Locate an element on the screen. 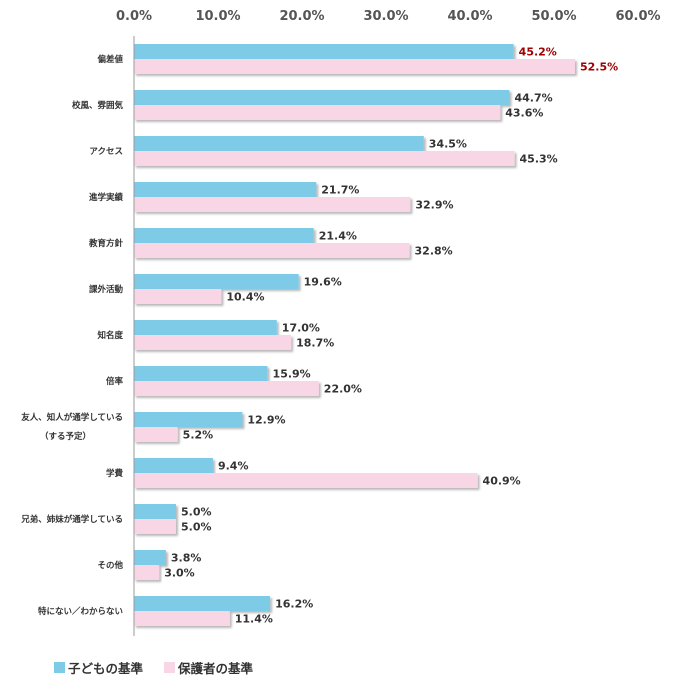  value-label: 32.8% is located at coordinates (434, 251).